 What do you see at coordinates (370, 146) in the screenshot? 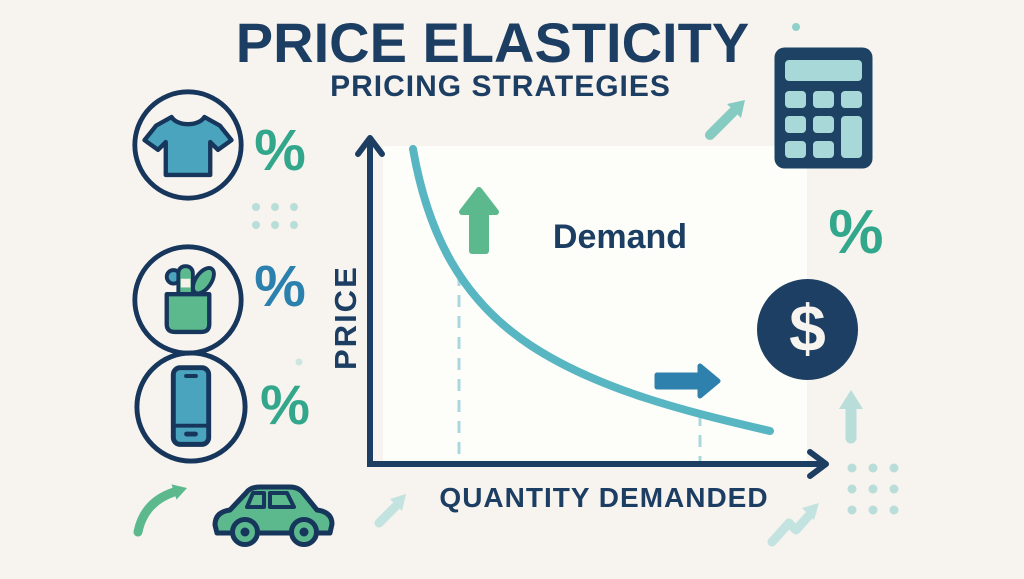
I see `y-axis-arrowhead-icon` at bounding box center [370, 146].